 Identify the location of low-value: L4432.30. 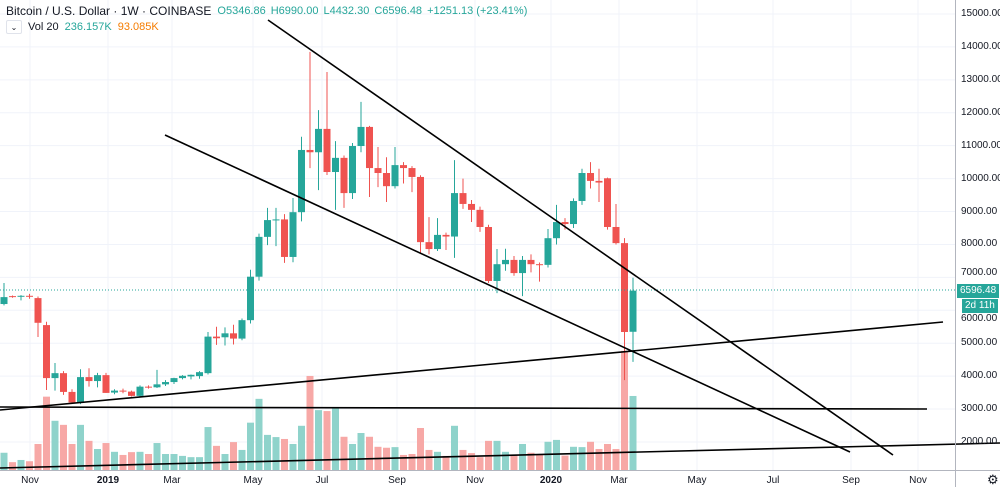
(346, 11).